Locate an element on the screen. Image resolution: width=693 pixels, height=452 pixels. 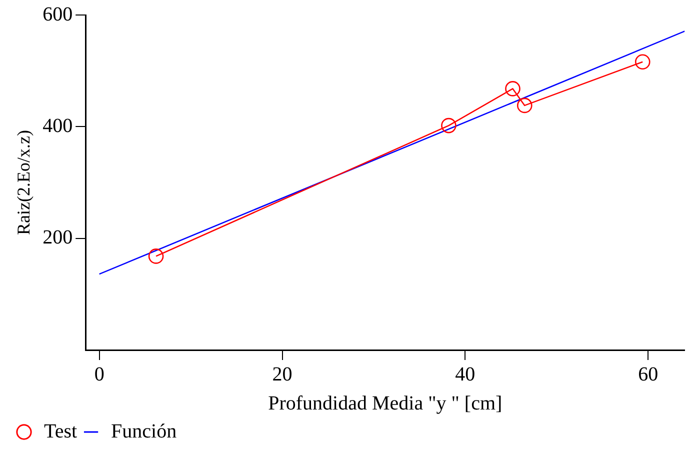
legend-label: Test is located at coordinates (61, 431).